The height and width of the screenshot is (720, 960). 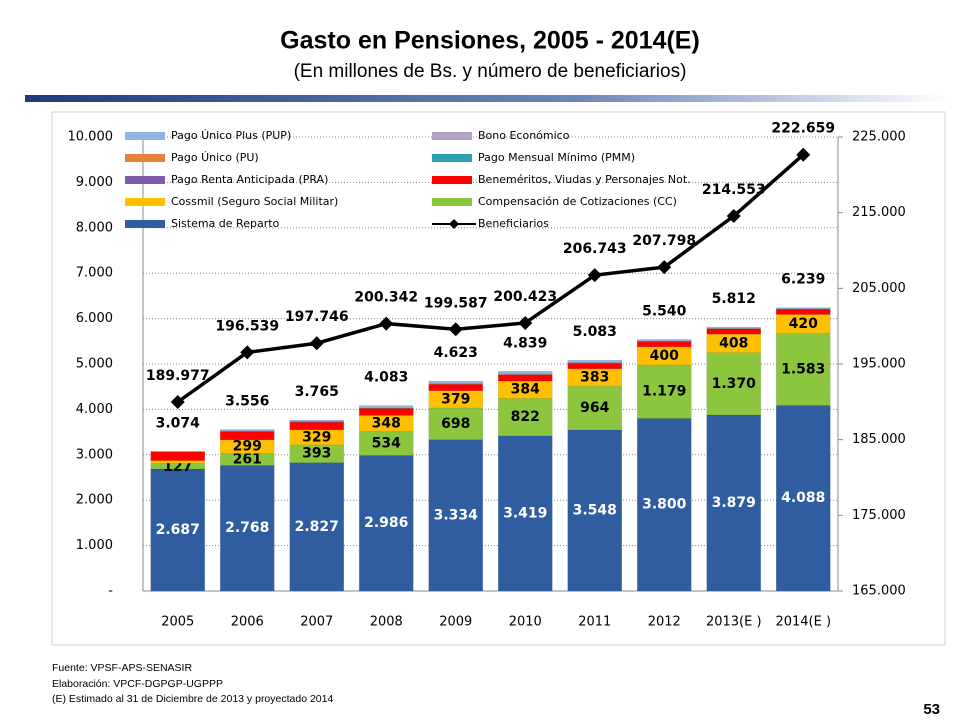 I want to click on y-tick-label: -, so click(x=110, y=591).